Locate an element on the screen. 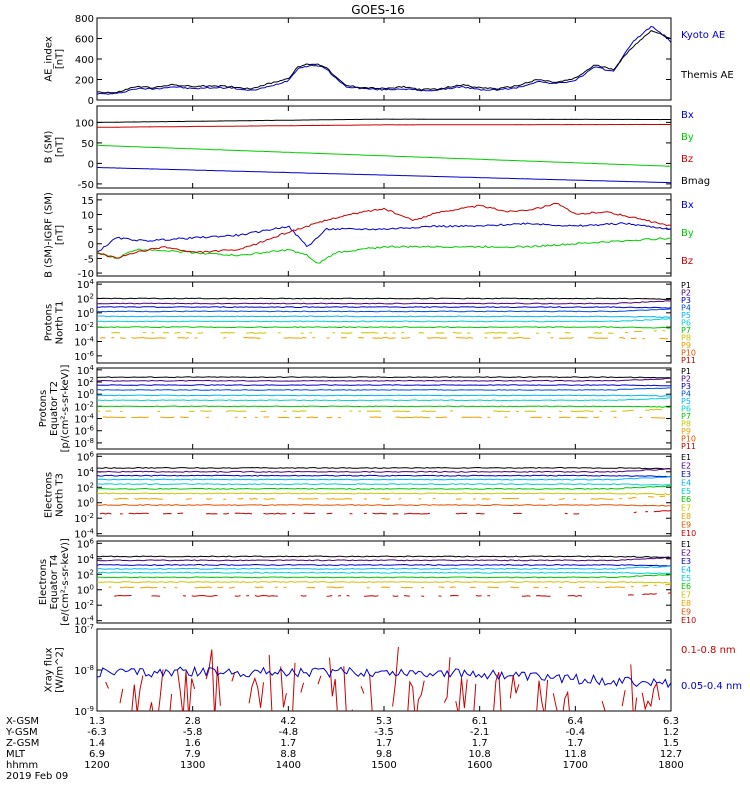 The height and width of the screenshot is (800, 750). ephemeris-value: 6.9 is located at coordinates (97, 754).